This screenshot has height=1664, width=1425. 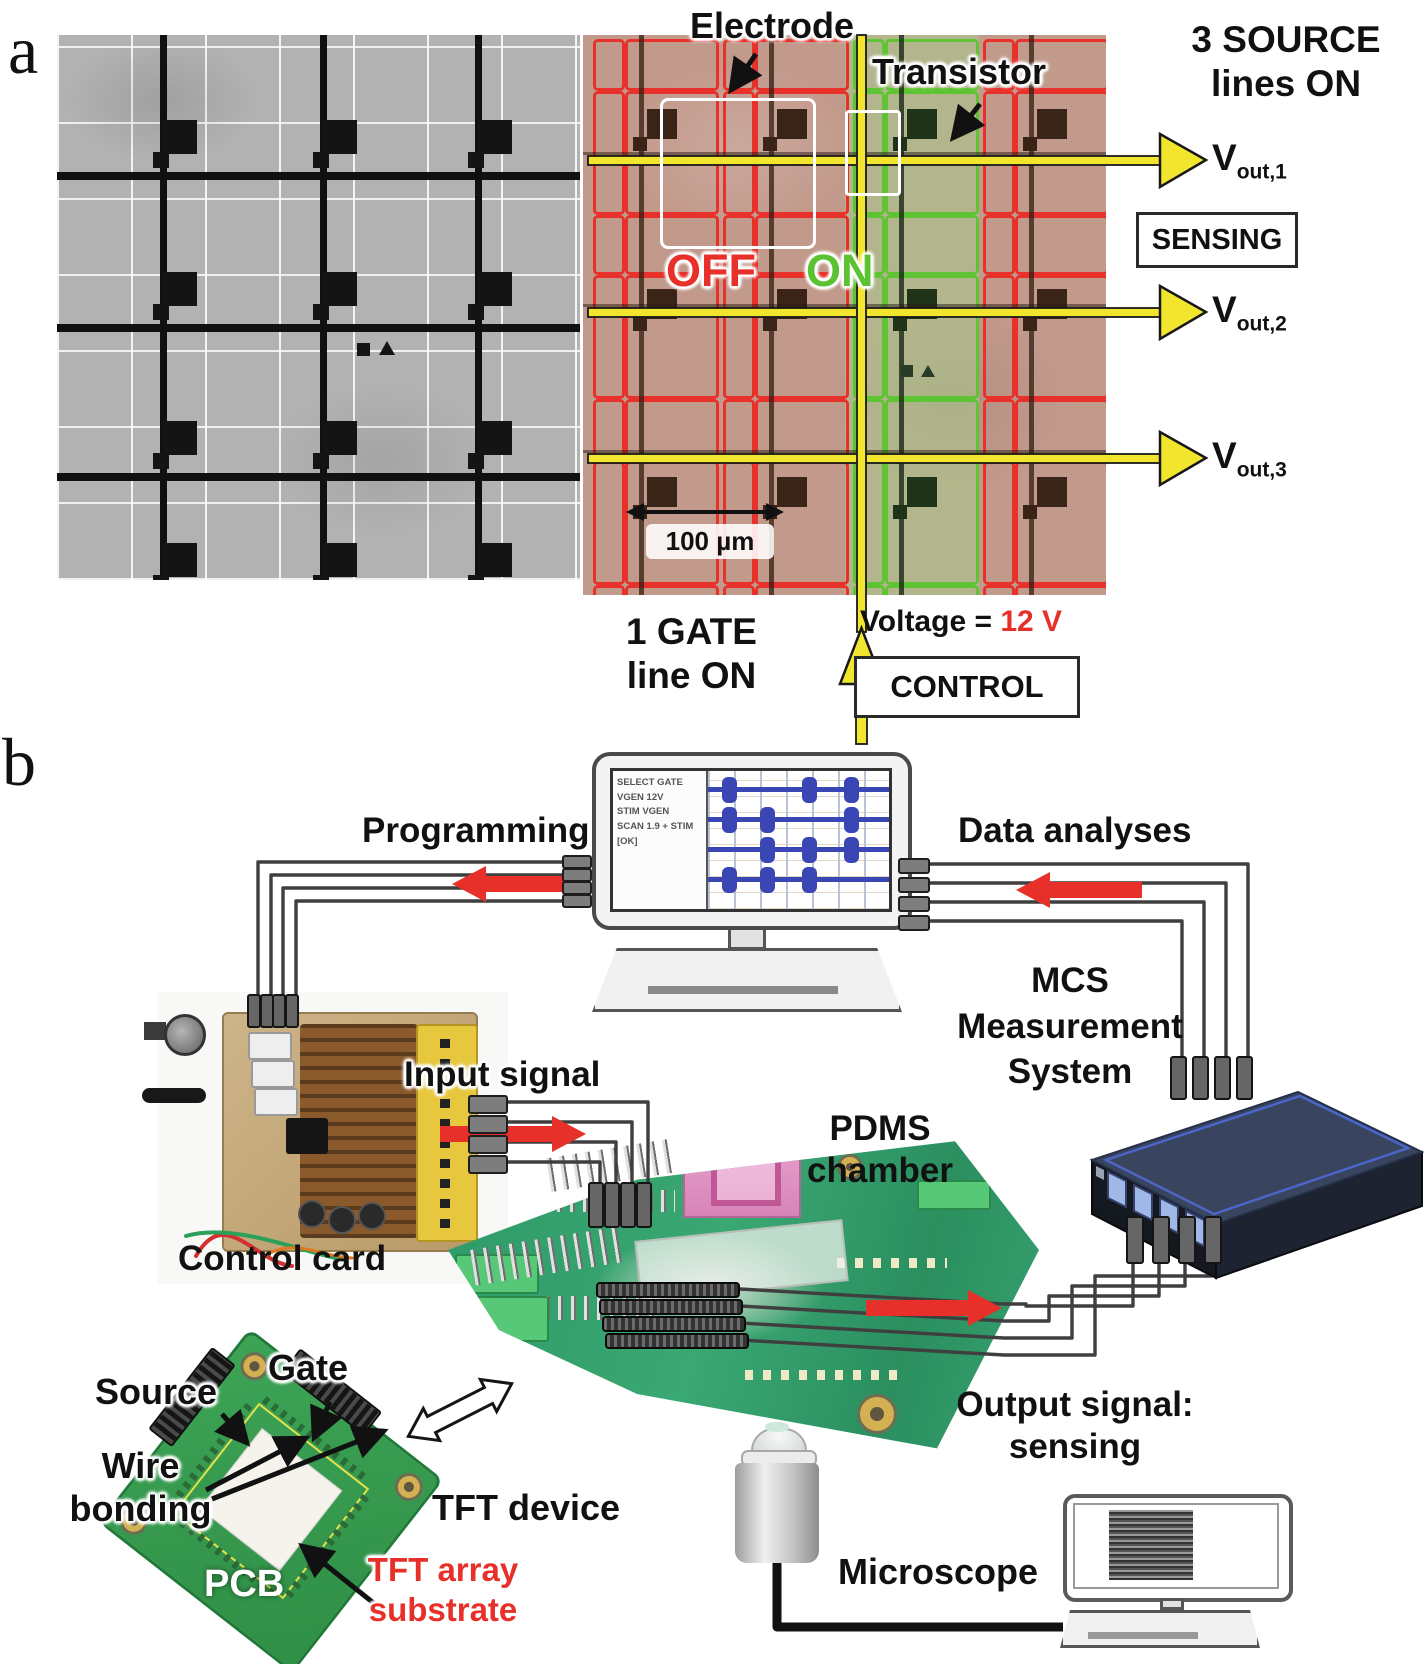 I want to click on sensing-box: SENSING, so click(x=1217, y=240).